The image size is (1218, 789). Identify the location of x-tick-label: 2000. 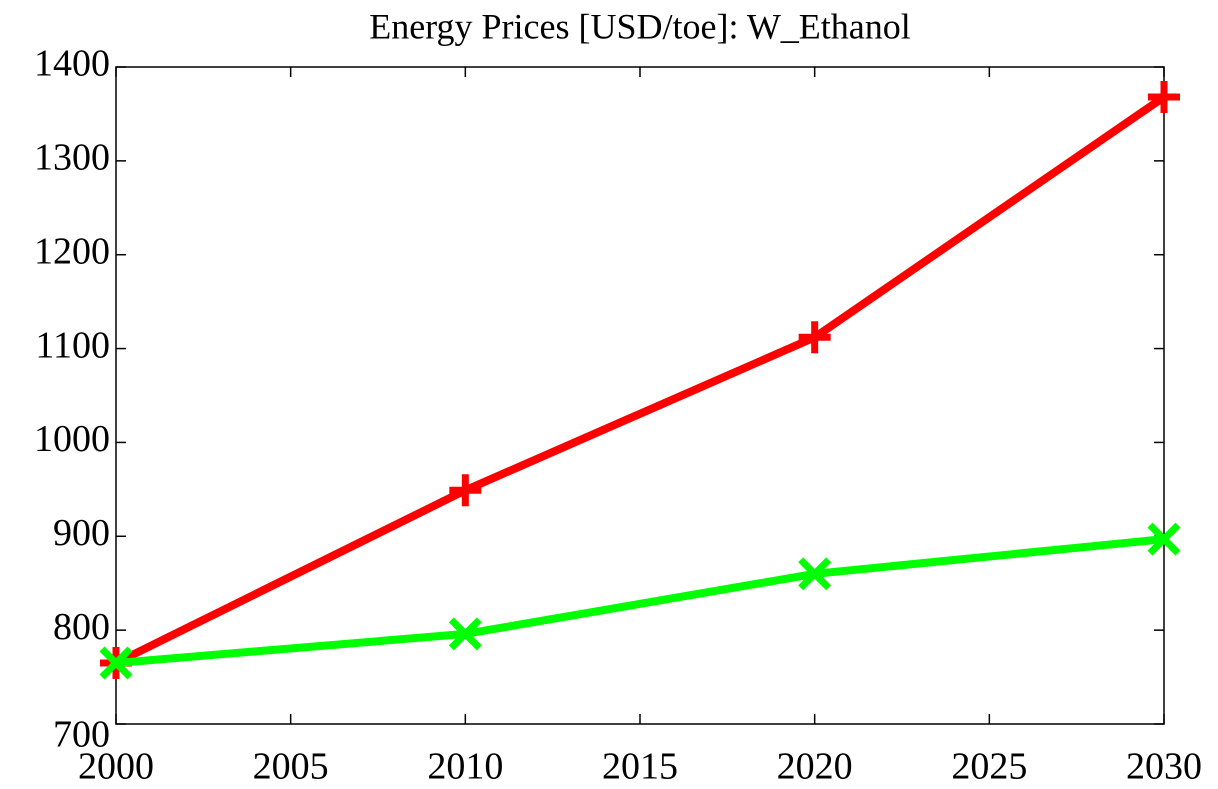
(116, 767).